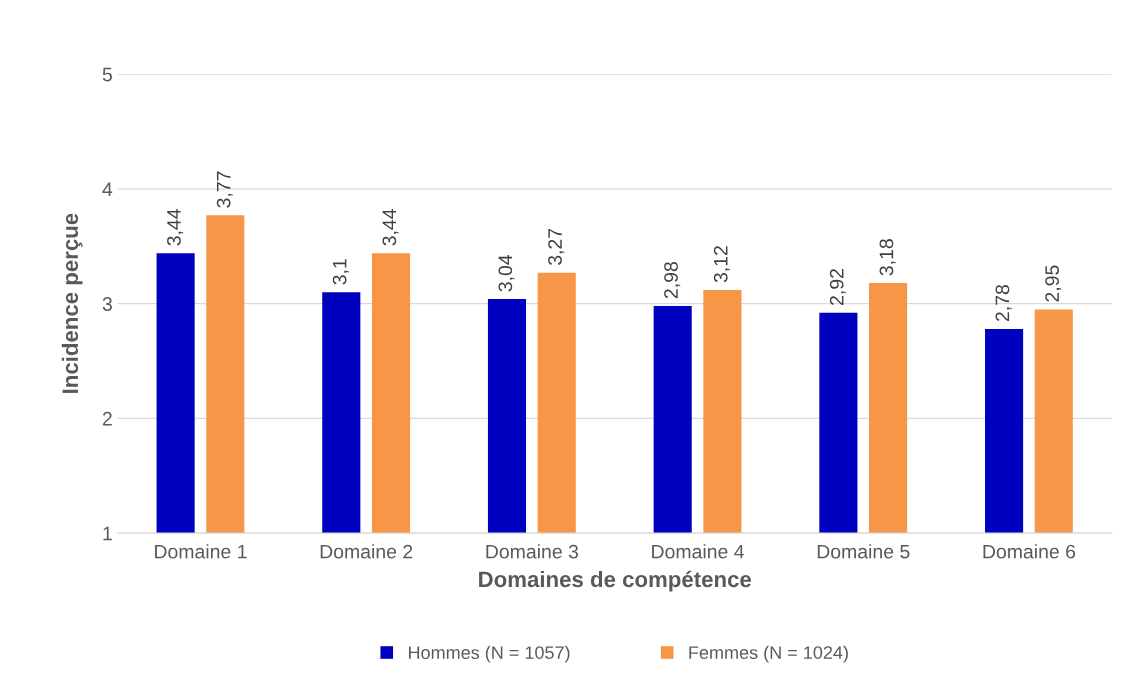 The image size is (1131, 687). I want to click on y-tick-label: 5, so click(107, 74).